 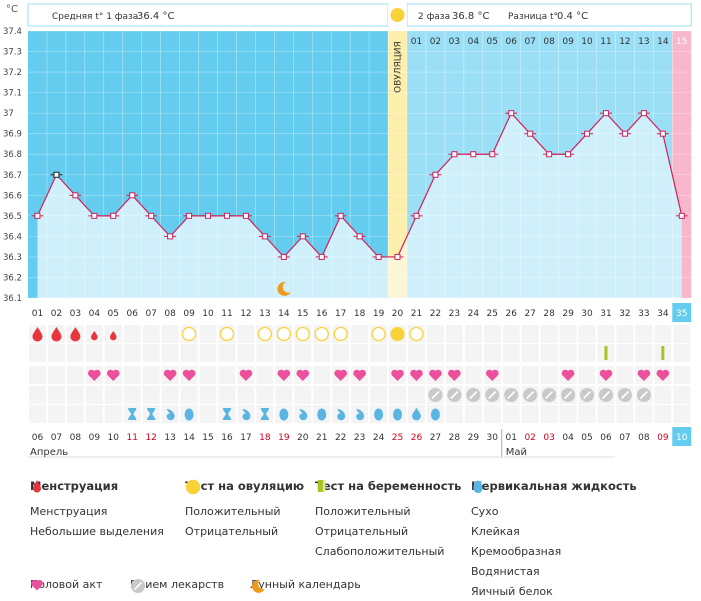 What do you see at coordinates (380, 551) in the screenshot?
I see `legend-label: Слабоположительный` at bounding box center [380, 551].